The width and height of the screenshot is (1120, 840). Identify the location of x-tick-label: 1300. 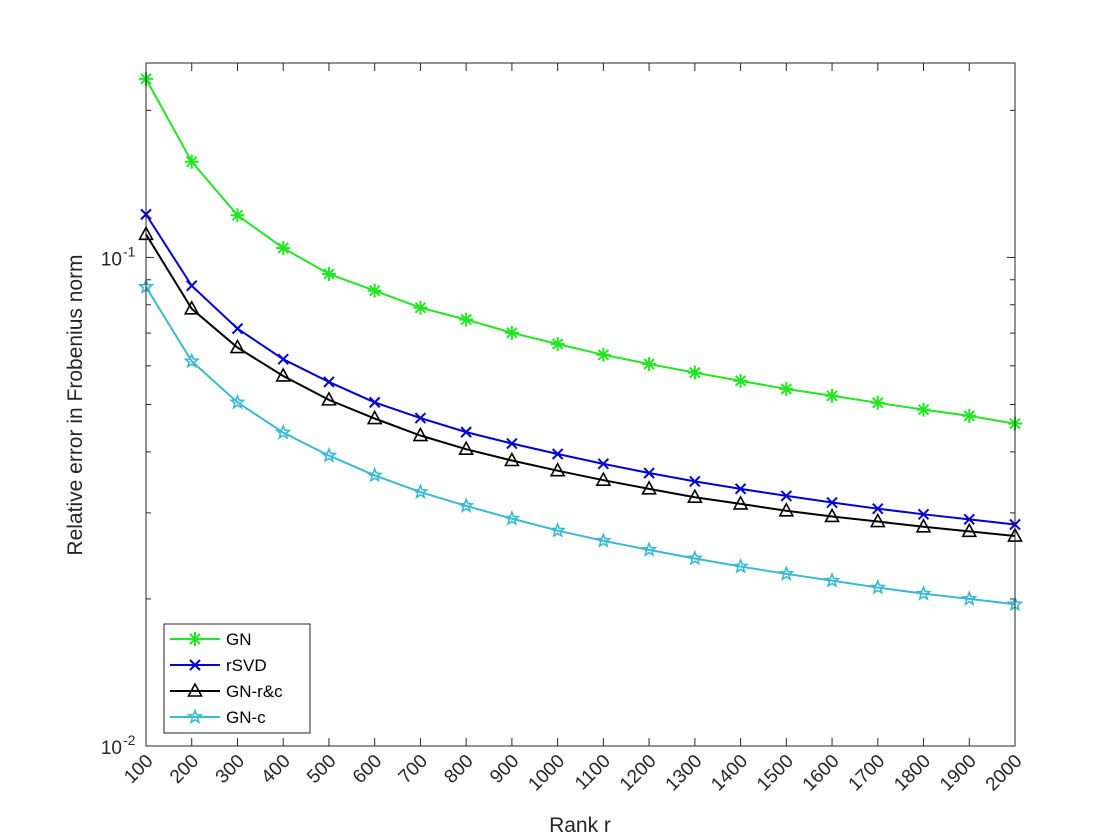
(684, 773).